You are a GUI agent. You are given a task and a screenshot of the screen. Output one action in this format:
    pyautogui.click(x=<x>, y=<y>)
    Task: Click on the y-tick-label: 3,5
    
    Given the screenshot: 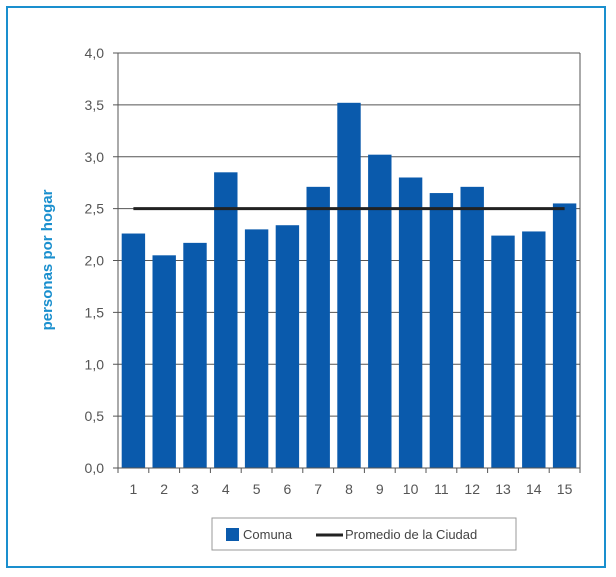 What is the action you would take?
    pyautogui.click(x=95, y=105)
    